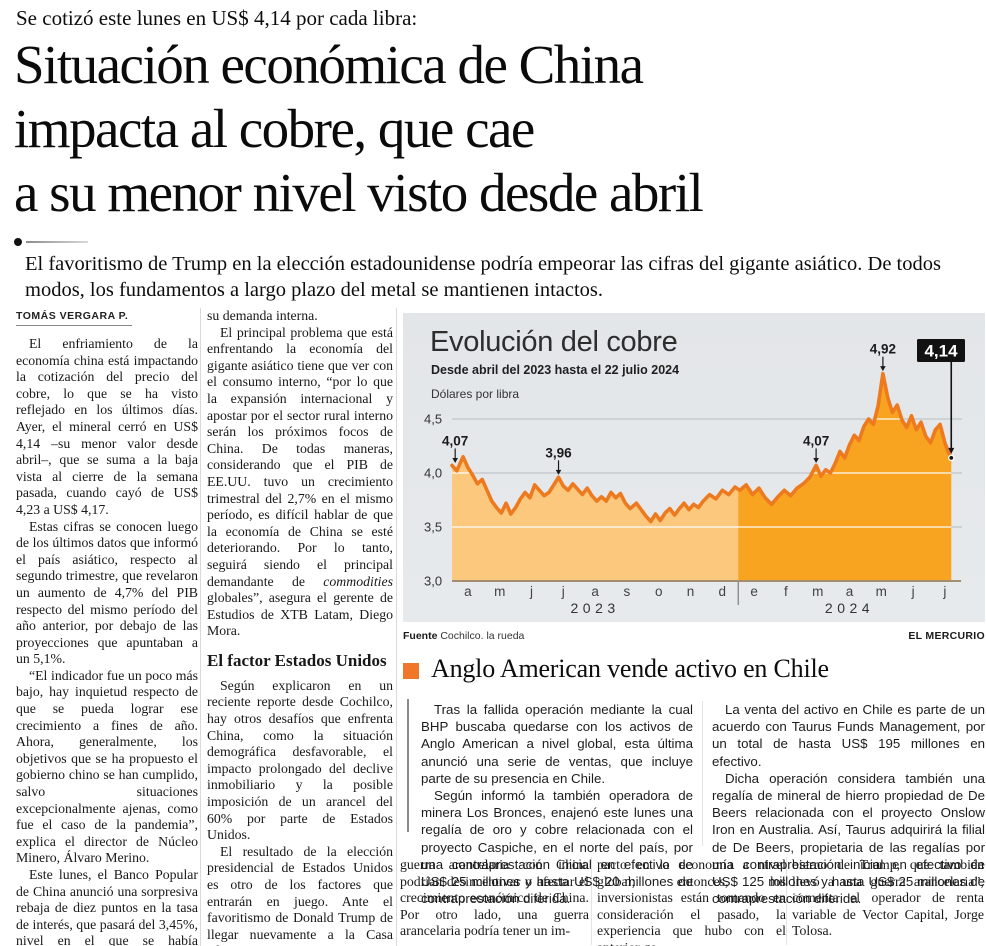 This screenshot has width=986, height=946. What do you see at coordinates (329, 64) in the screenshot?
I see `headline-line-1: Situación económica de China` at bounding box center [329, 64].